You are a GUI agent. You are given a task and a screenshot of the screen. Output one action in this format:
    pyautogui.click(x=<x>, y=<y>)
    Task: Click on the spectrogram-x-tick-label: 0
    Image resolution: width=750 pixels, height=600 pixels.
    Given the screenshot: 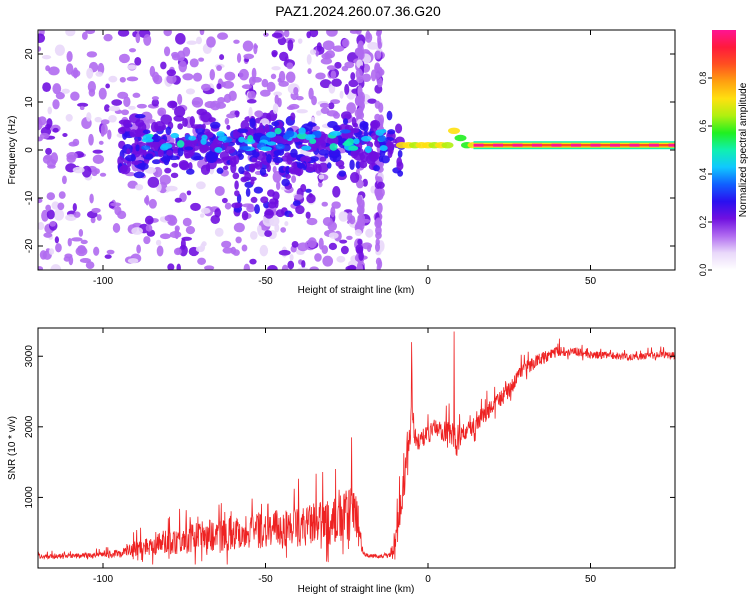 What is the action you would take?
    pyautogui.click(x=428, y=281)
    